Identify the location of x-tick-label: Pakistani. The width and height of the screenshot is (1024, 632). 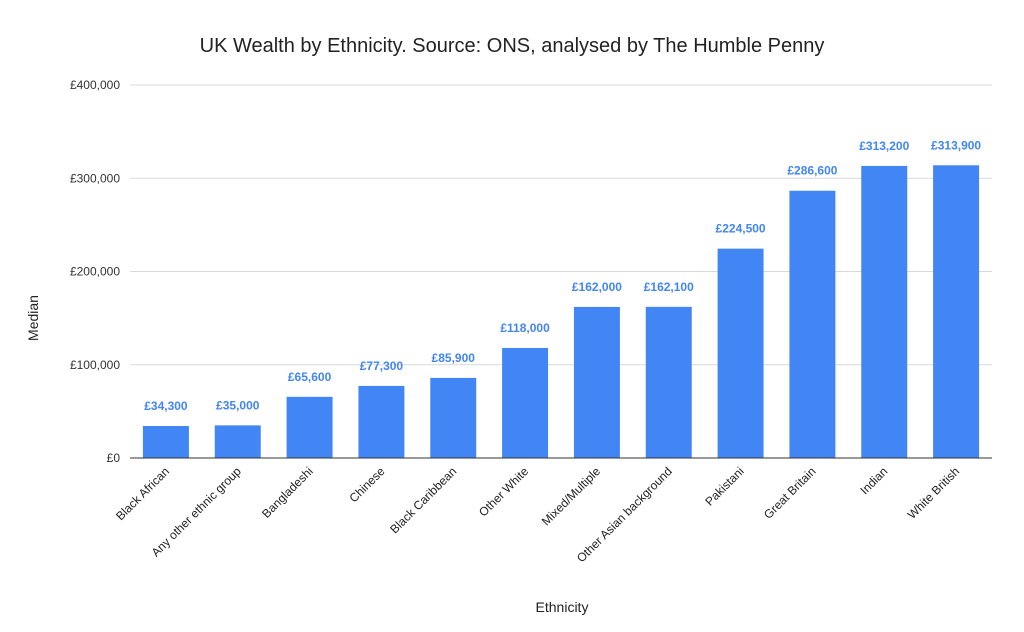
(724, 486).